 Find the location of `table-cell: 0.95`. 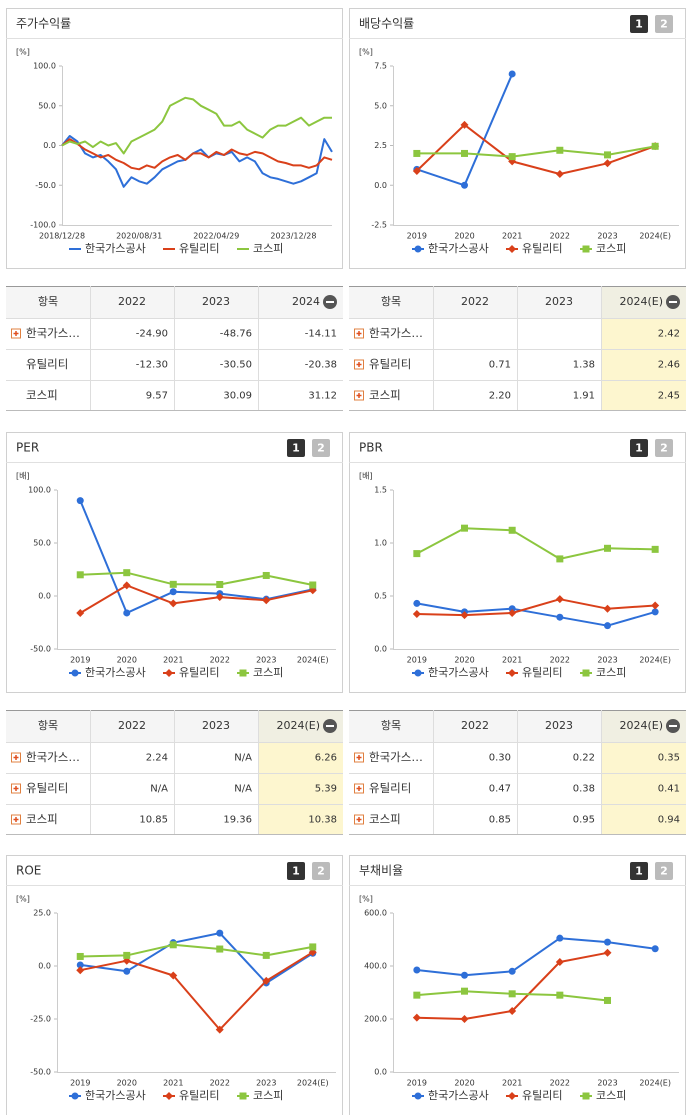

table-cell: 0.95 is located at coordinates (584, 820).